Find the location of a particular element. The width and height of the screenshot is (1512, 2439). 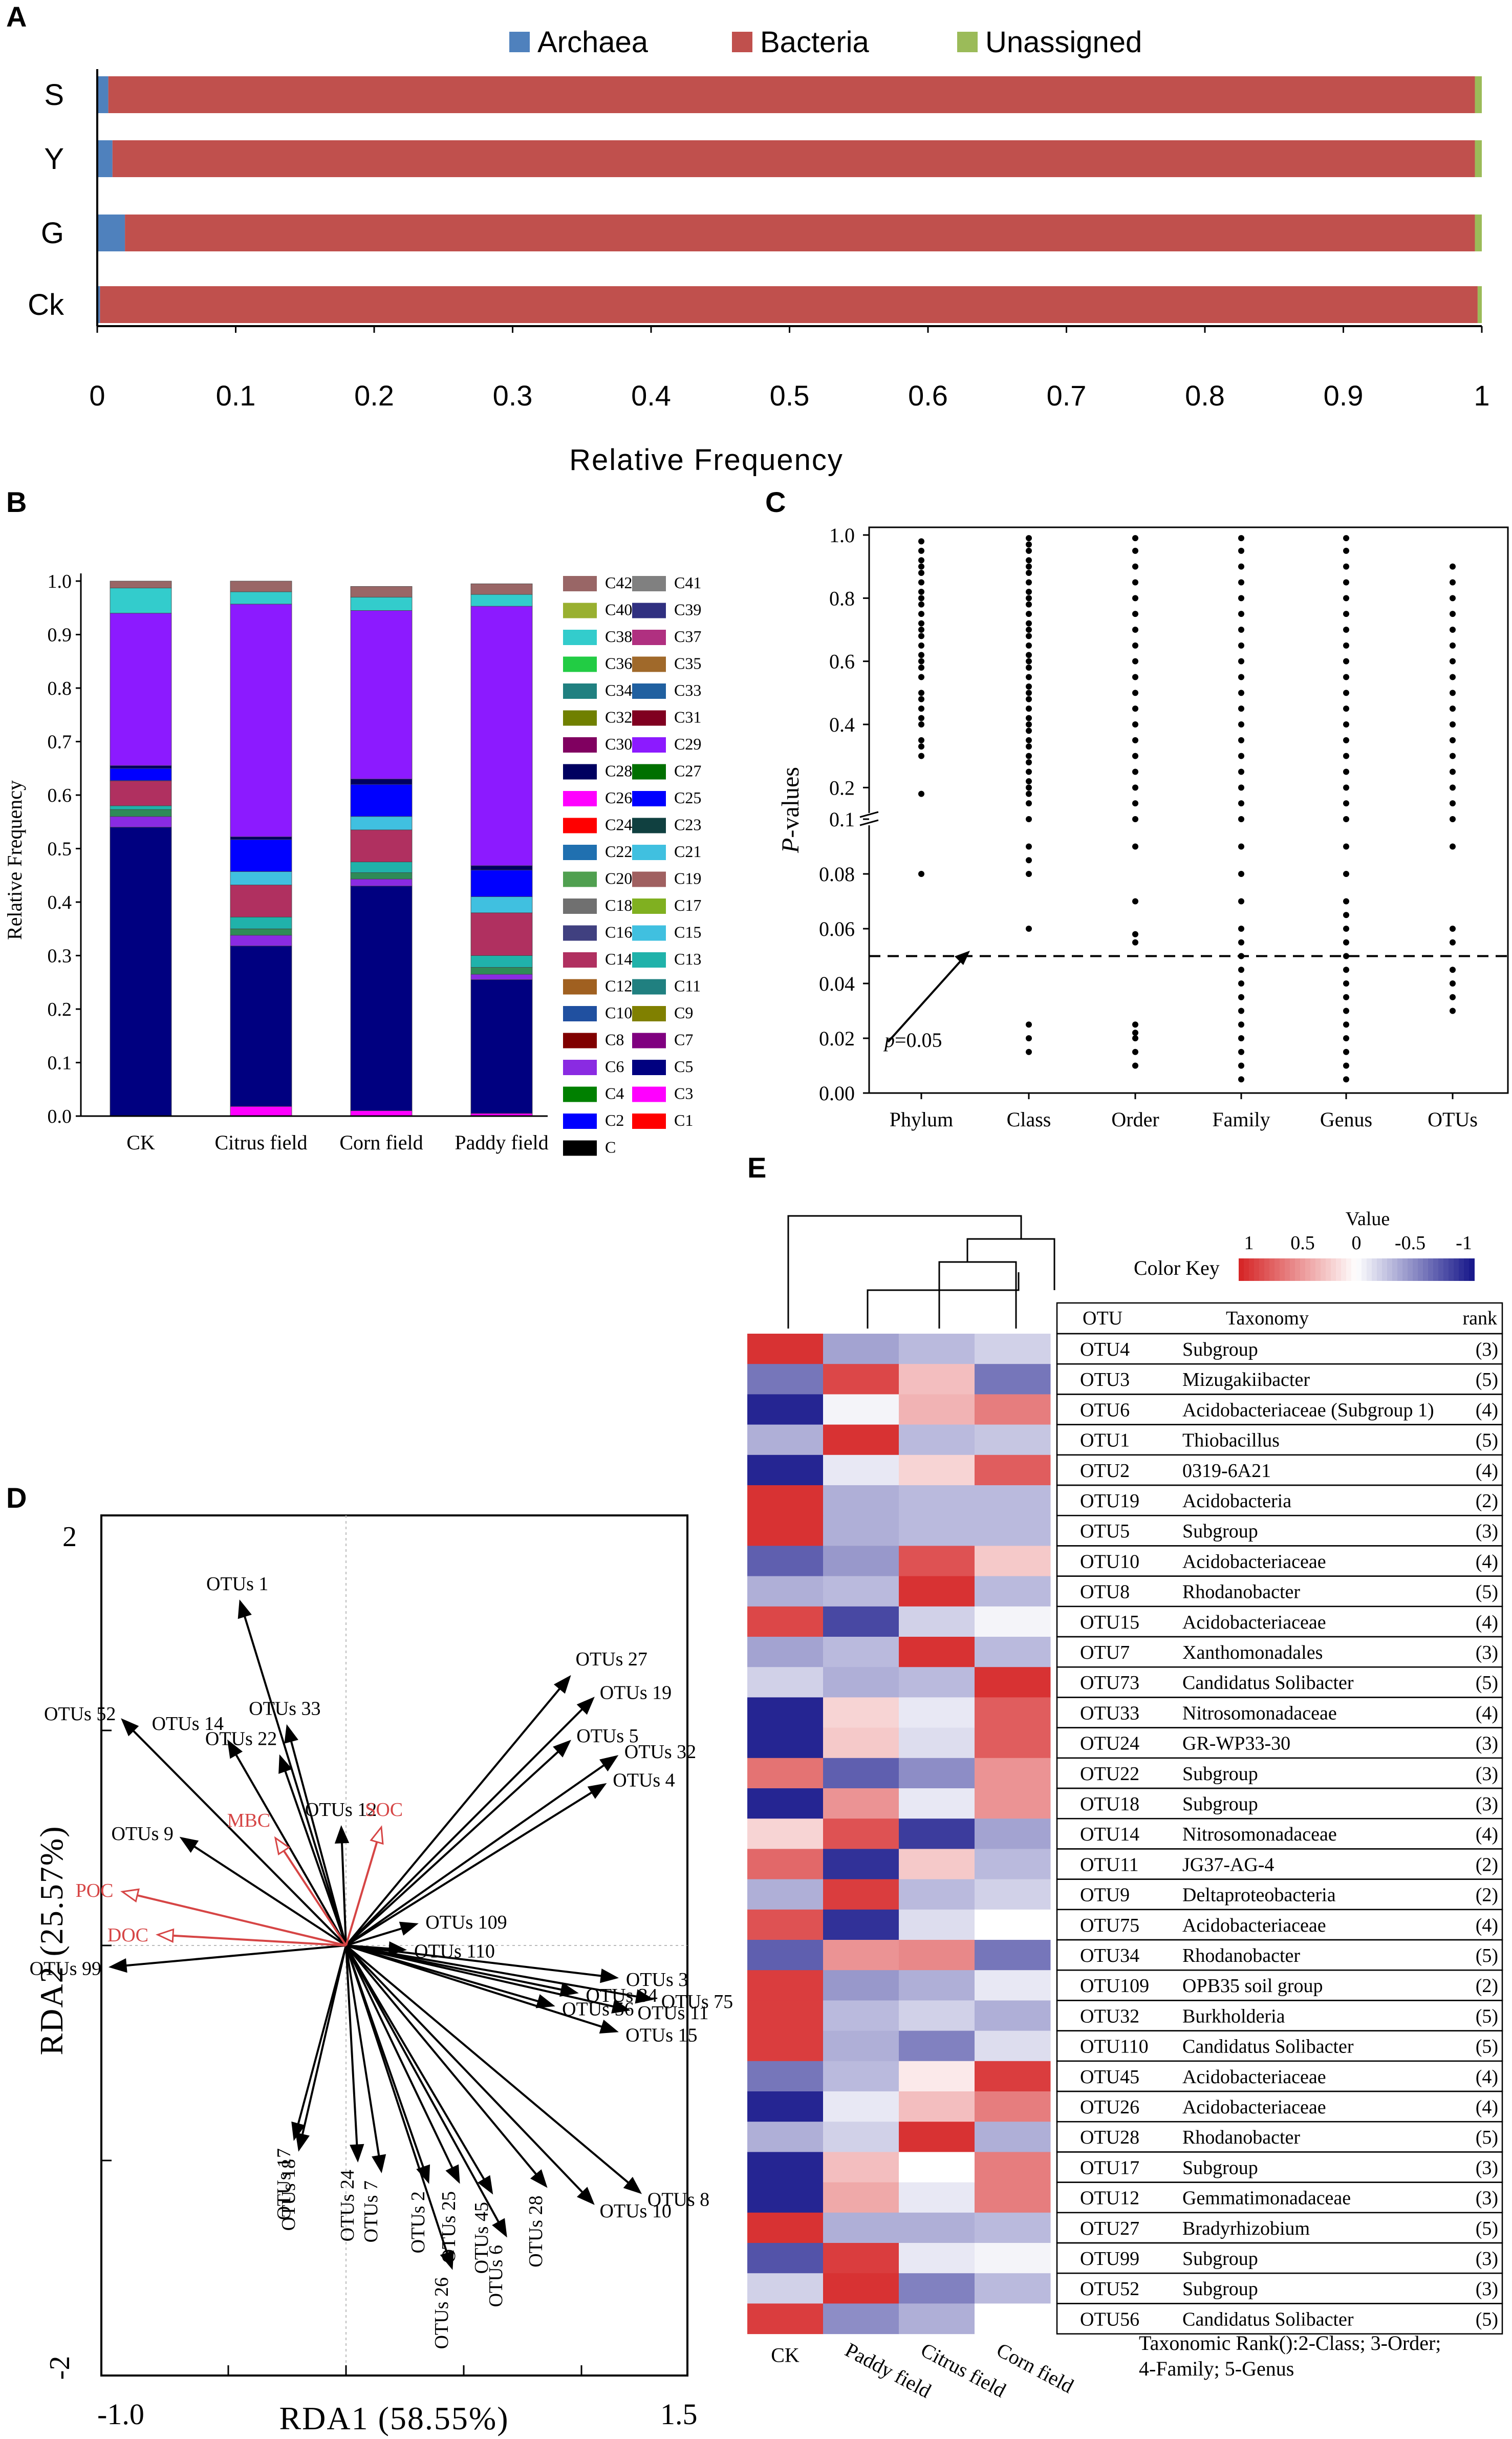

color-key-ticks: 1 0.5 0 -0.5 -1 is located at coordinates (1358, 1243).